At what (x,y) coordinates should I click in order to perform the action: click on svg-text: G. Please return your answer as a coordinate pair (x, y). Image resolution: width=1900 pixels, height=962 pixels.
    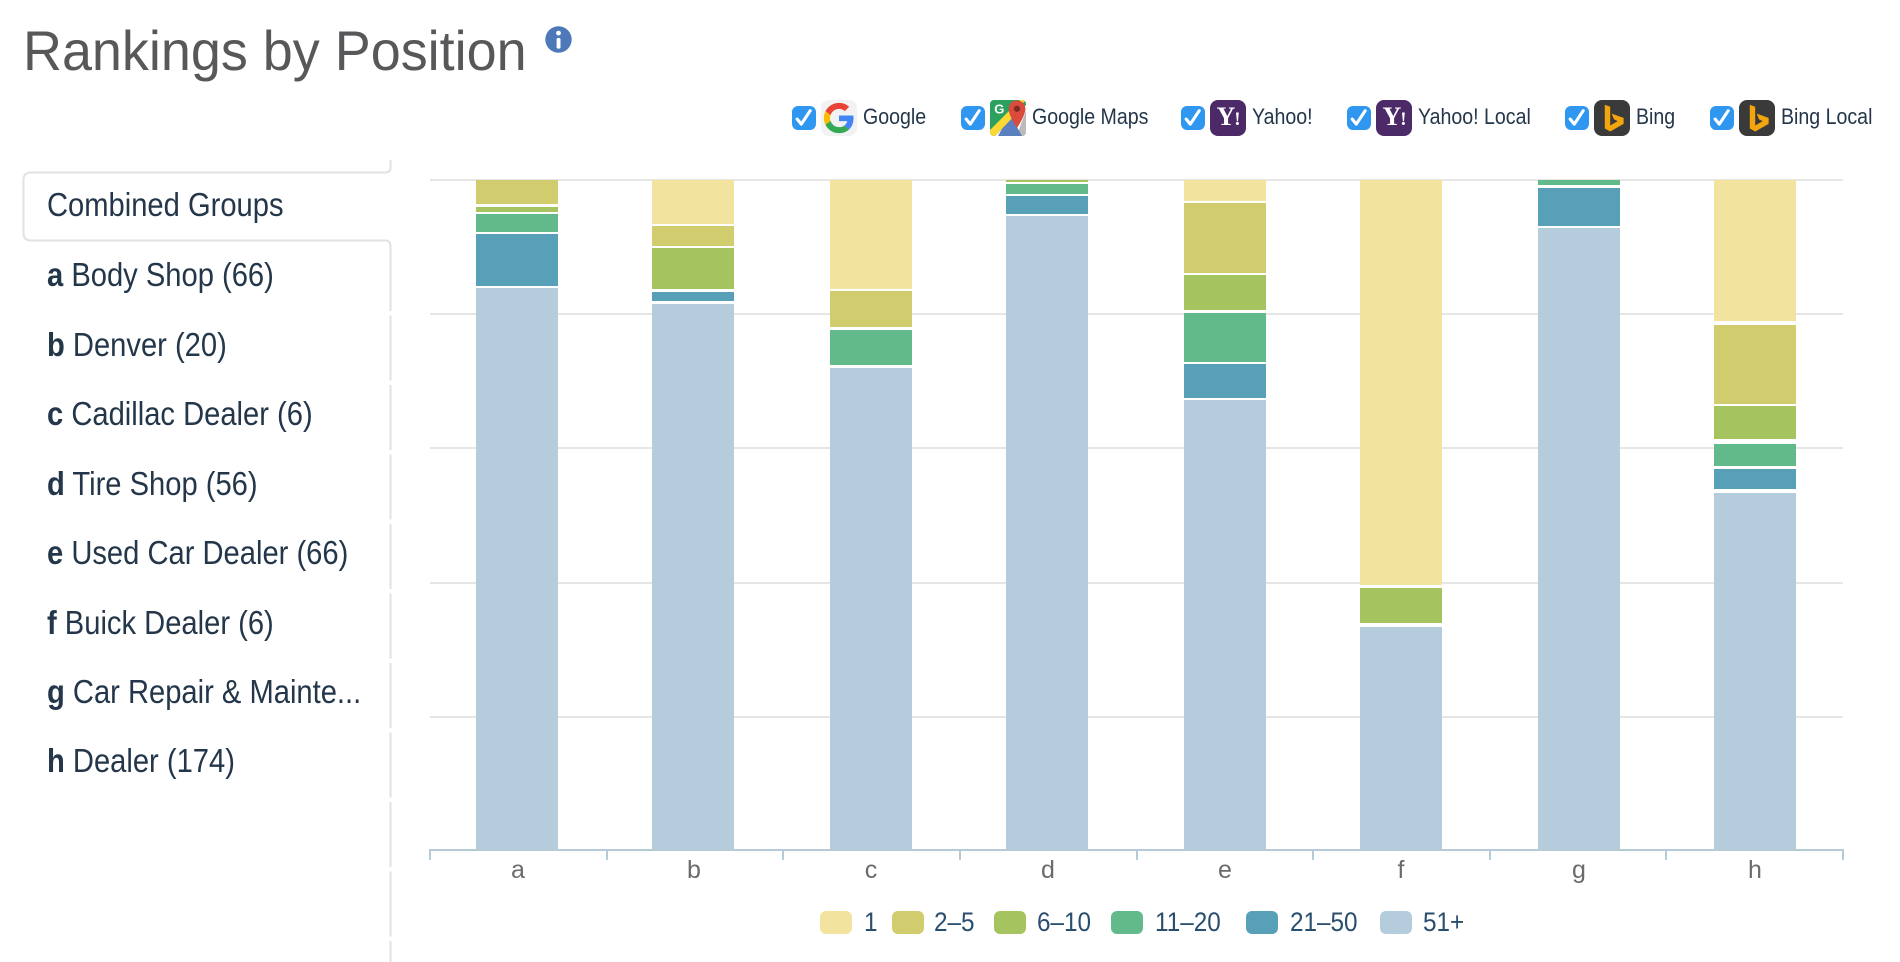
    Looking at the image, I should click on (999, 109).